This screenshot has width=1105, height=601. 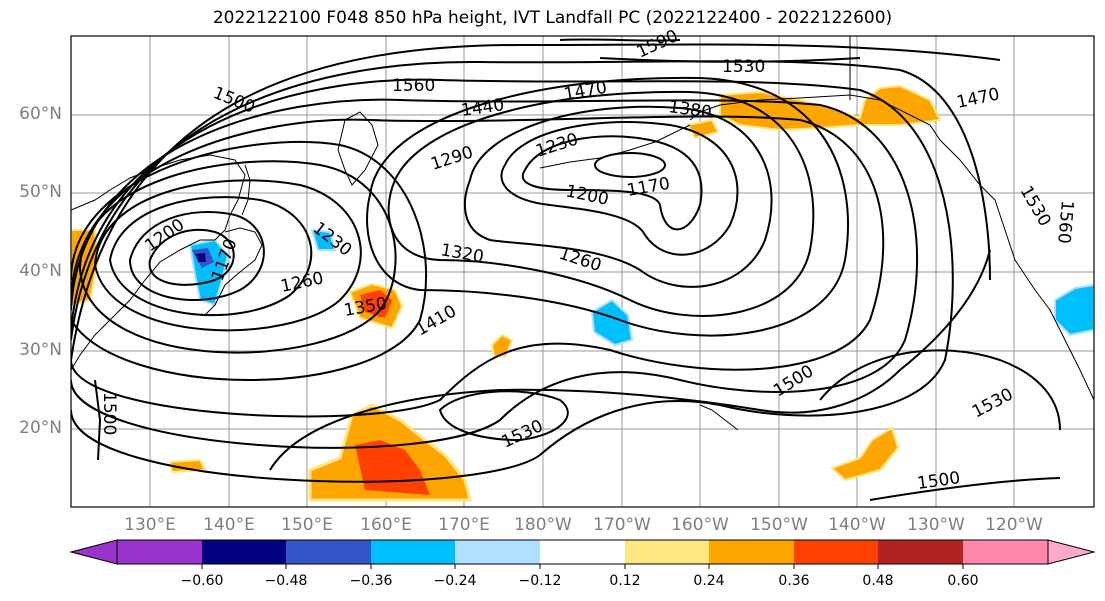 I want to click on ivt-max-negative-region, so click(x=200, y=257).